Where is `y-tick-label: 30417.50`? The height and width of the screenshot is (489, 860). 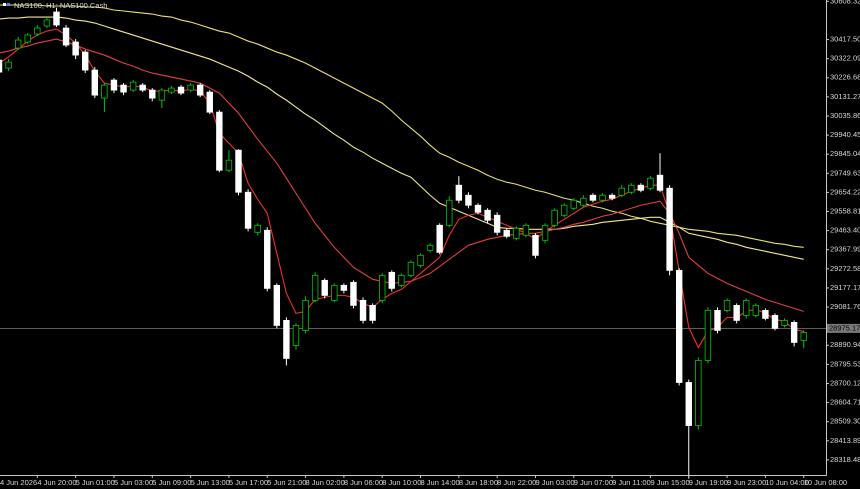
y-tick-label: 30417.50 is located at coordinates (845, 39).